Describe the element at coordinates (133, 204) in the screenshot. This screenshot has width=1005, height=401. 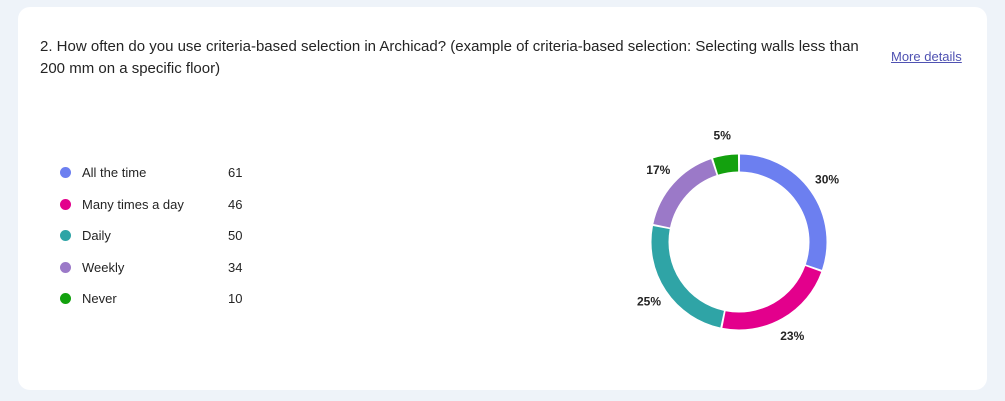
I see `legend-label: Many times a day` at that location.